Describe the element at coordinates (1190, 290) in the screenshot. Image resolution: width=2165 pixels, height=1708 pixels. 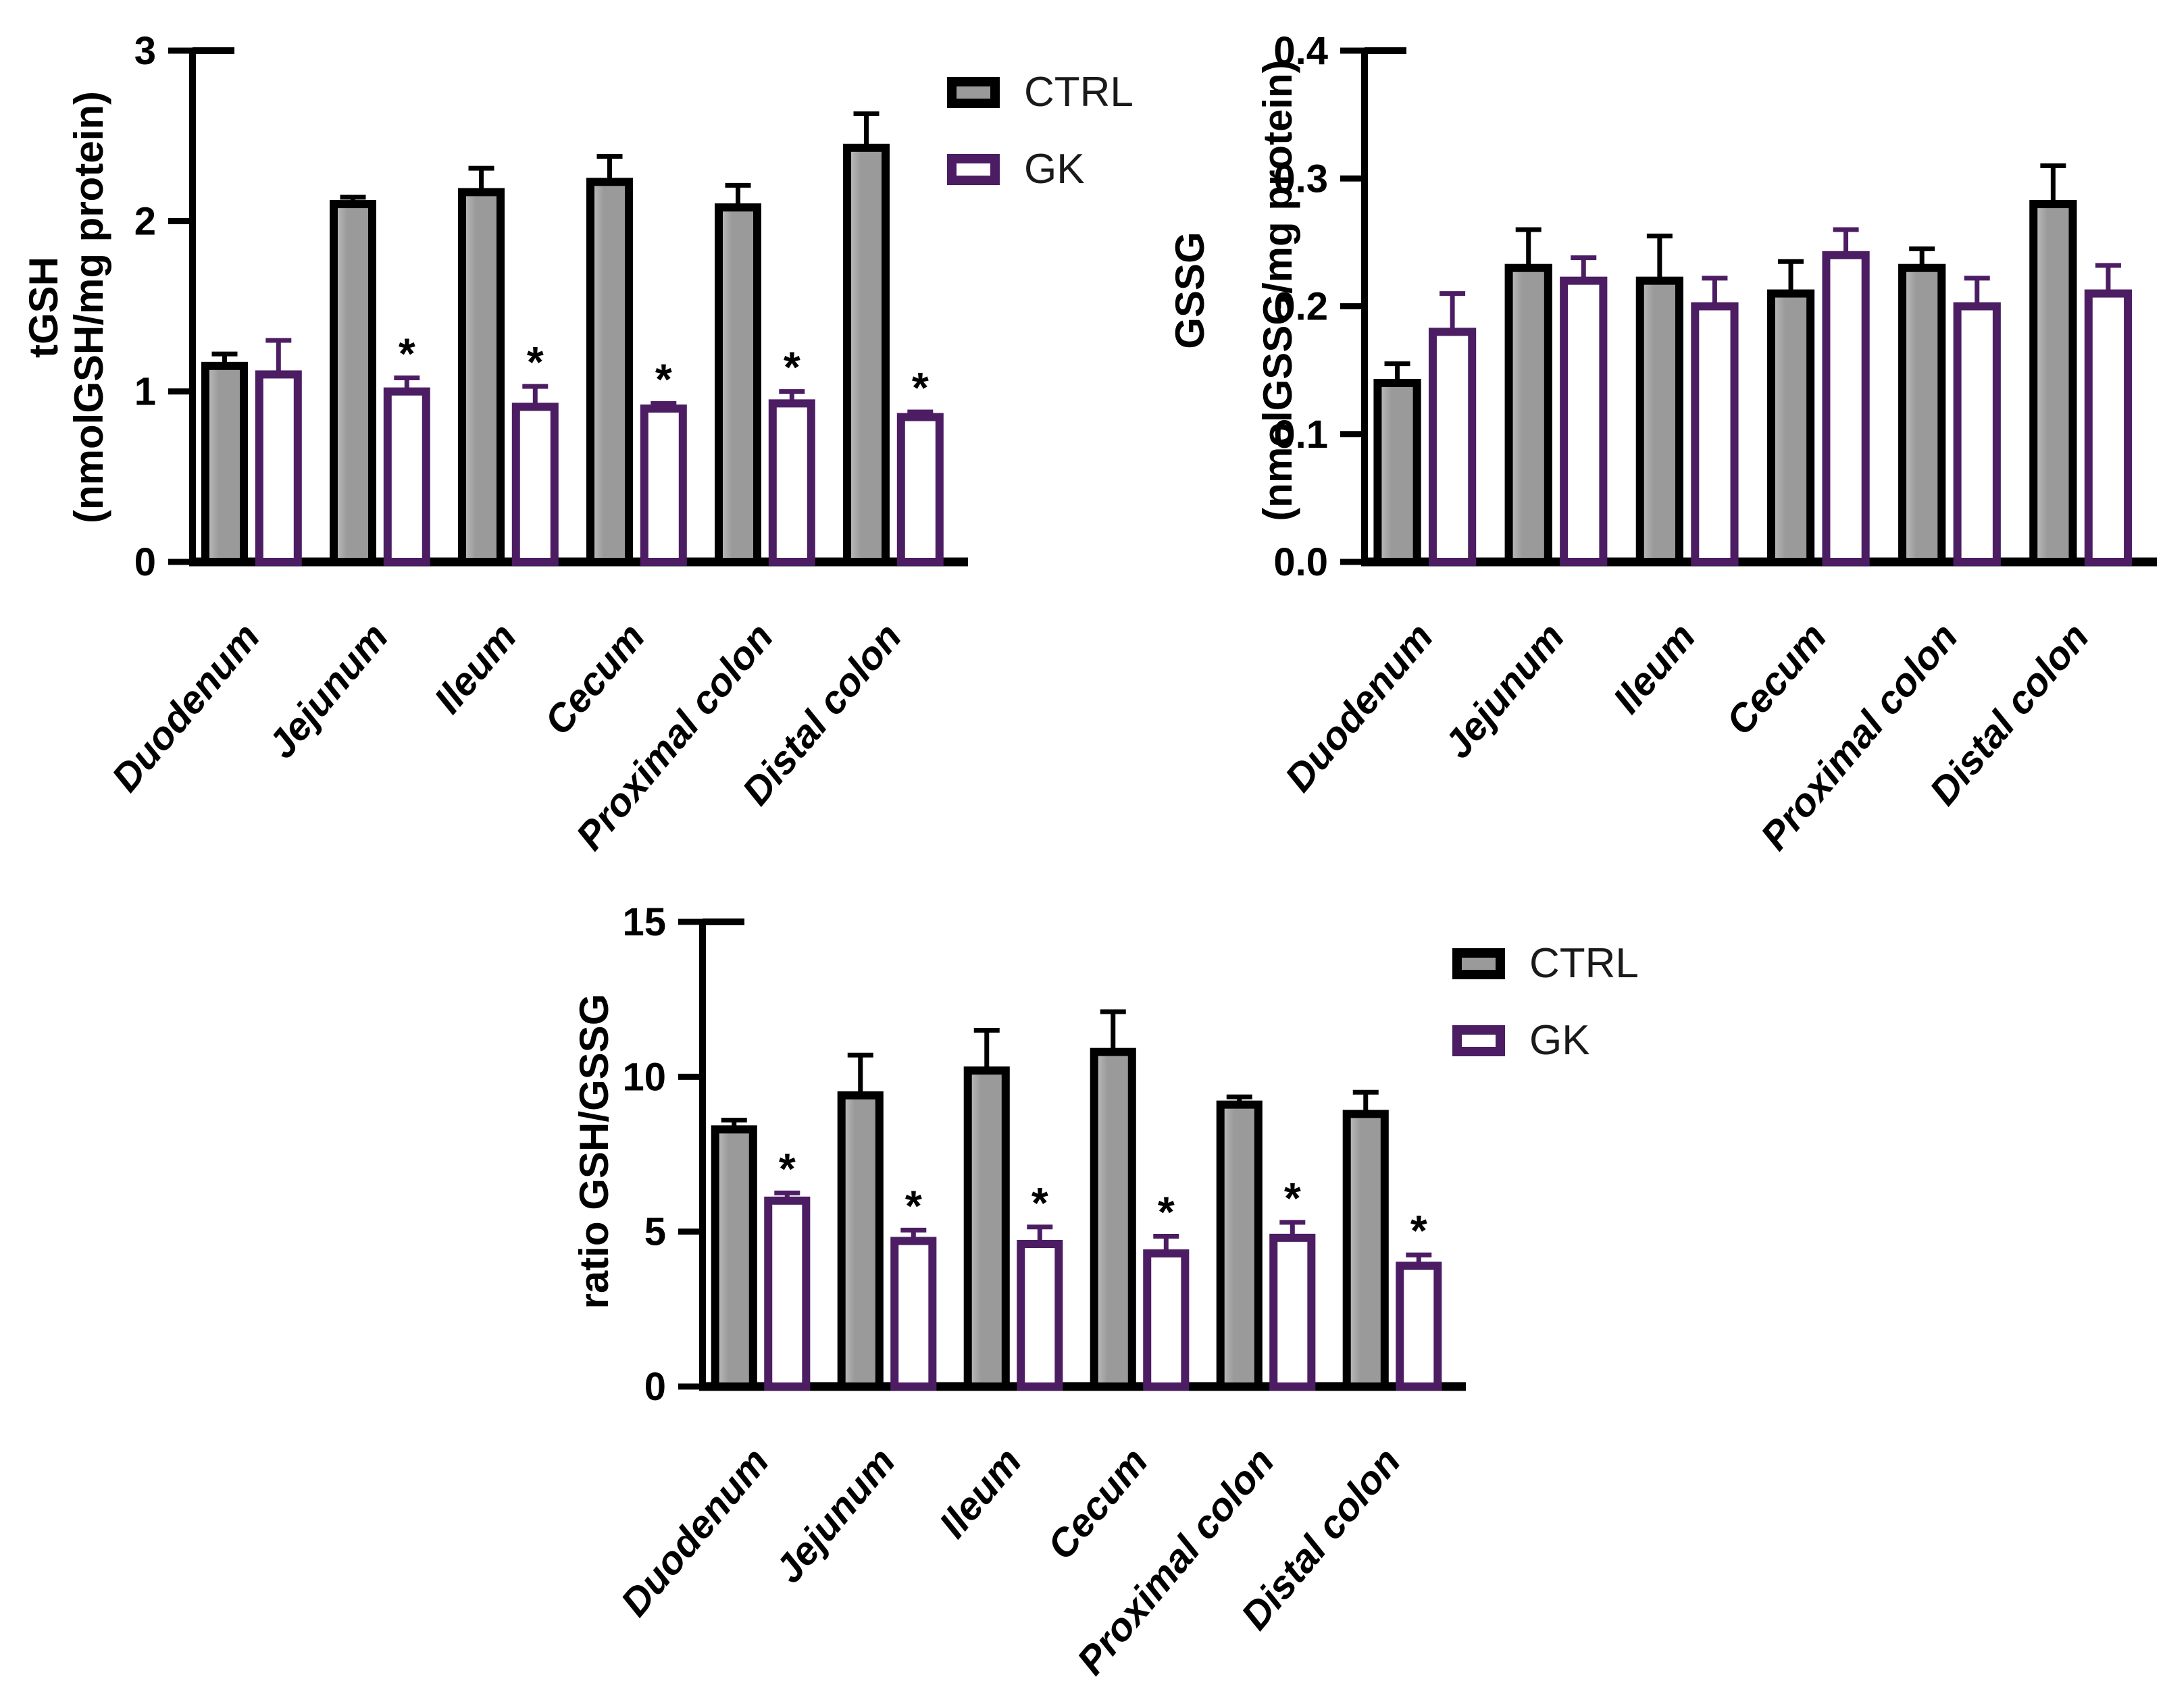
I see `y-axis-title: GSSG` at that location.